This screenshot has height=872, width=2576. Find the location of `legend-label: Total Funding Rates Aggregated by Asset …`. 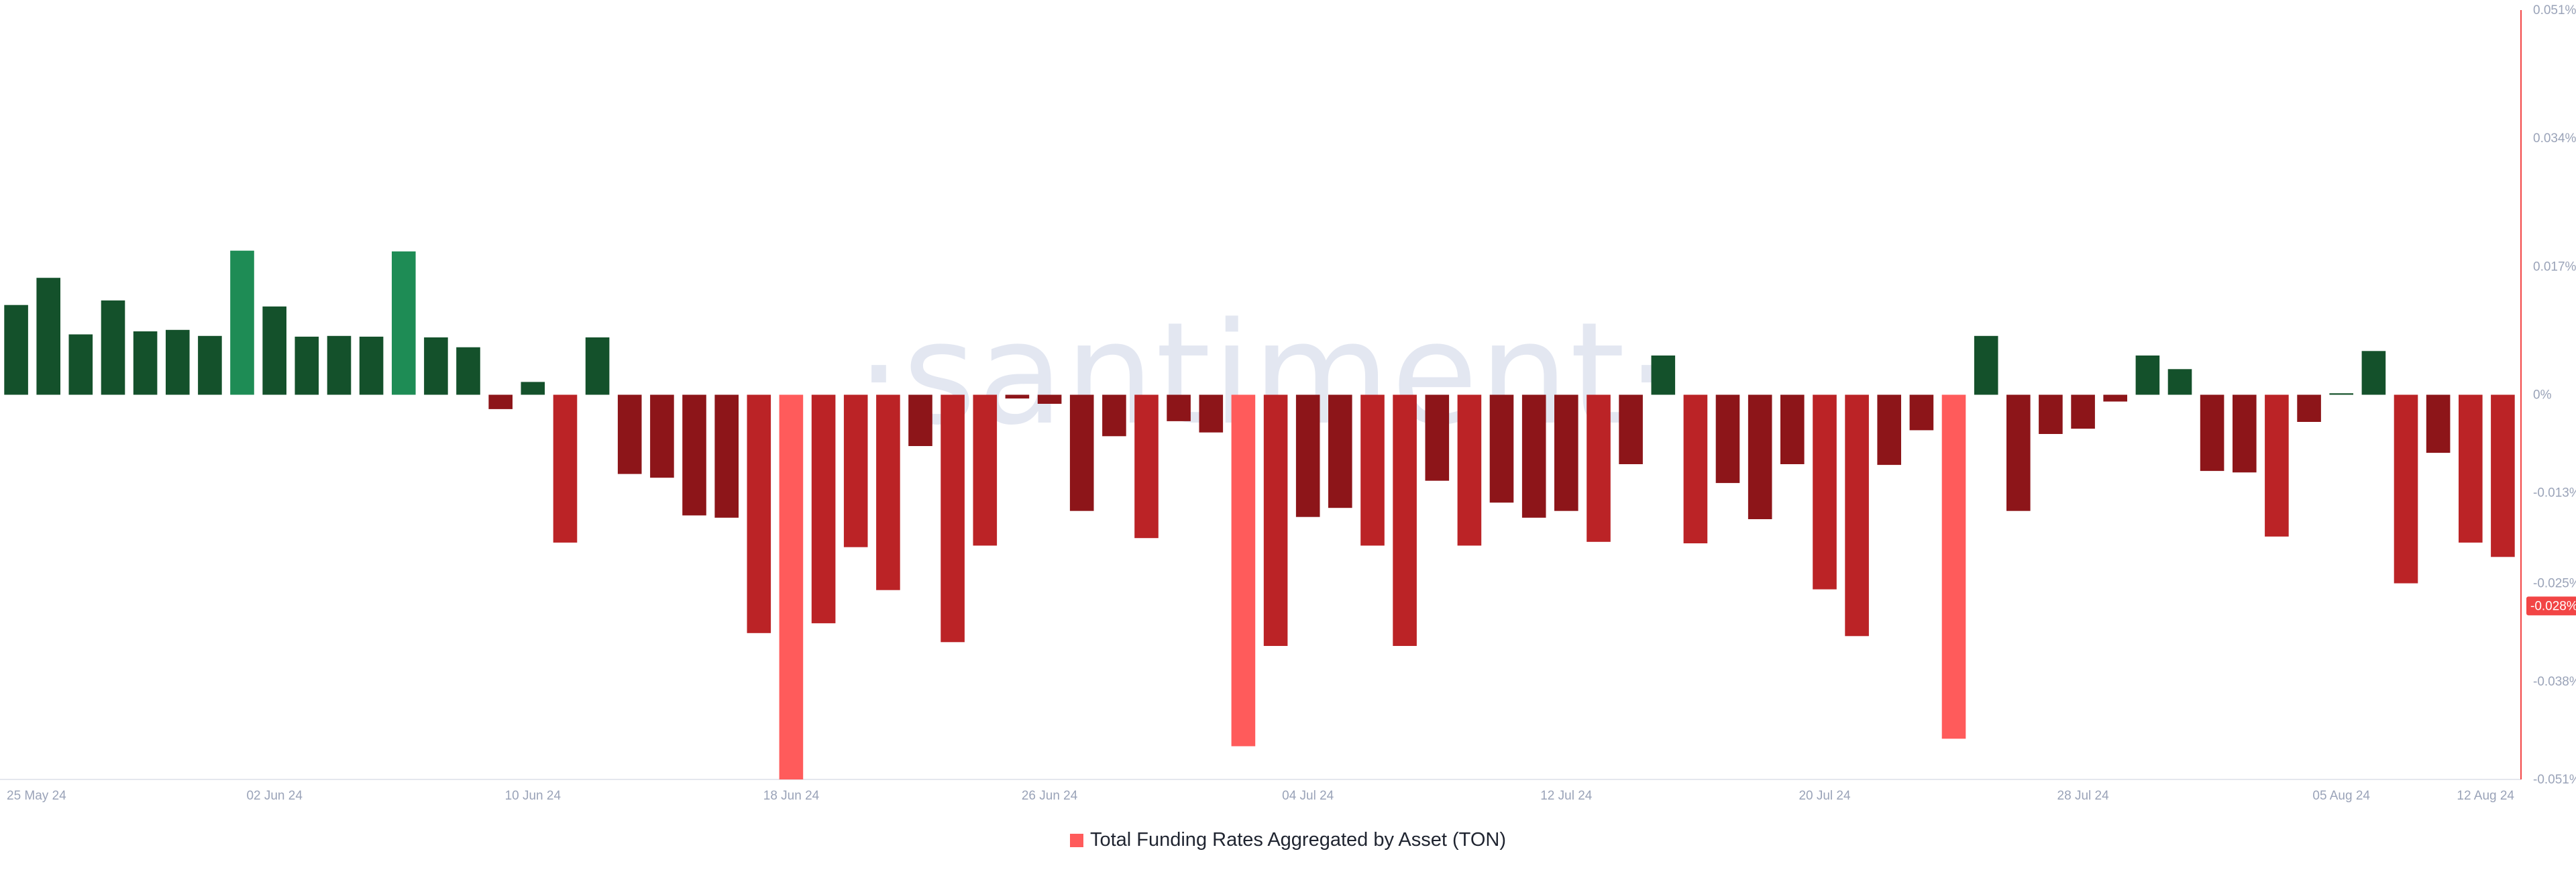

legend-label: Total Funding Rates Aggregated by Asset … is located at coordinates (1298, 840).